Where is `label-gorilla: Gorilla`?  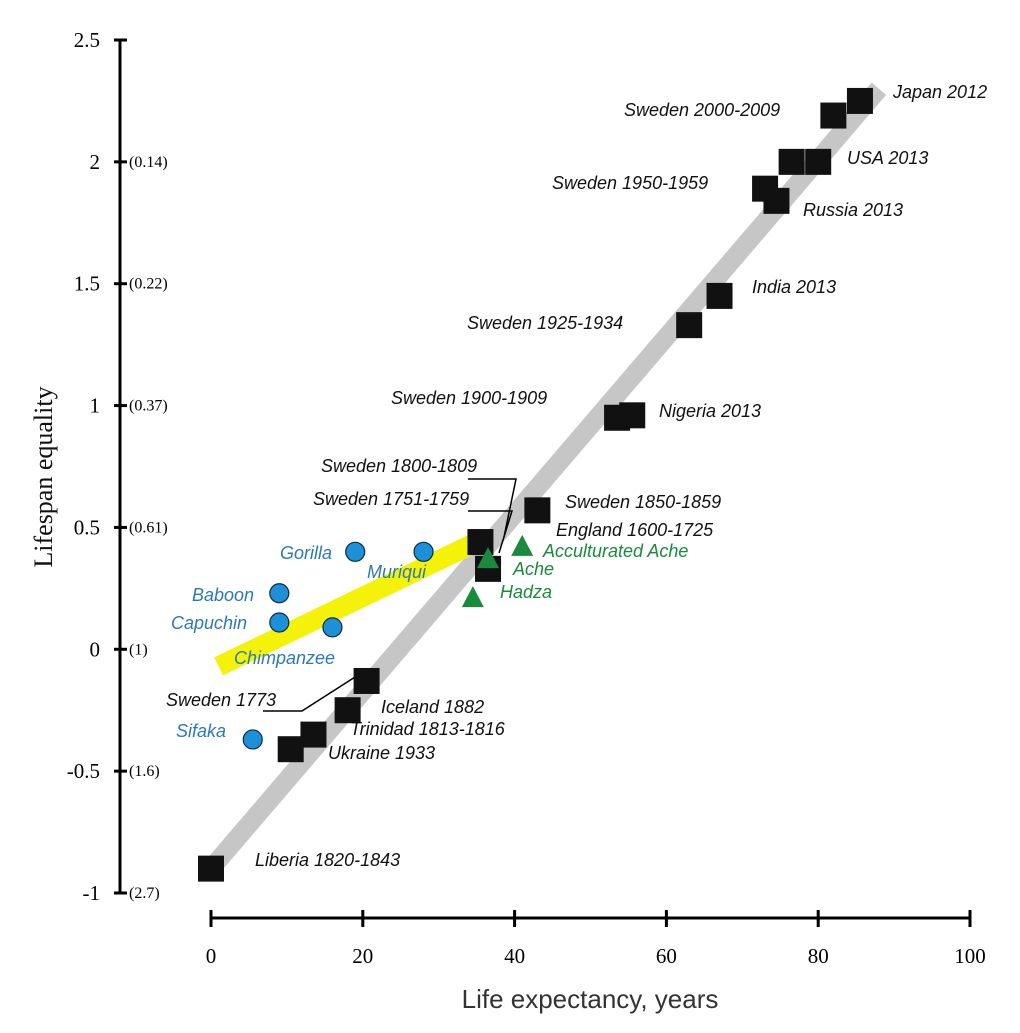 label-gorilla: Gorilla is located at coordinates (306, 553).